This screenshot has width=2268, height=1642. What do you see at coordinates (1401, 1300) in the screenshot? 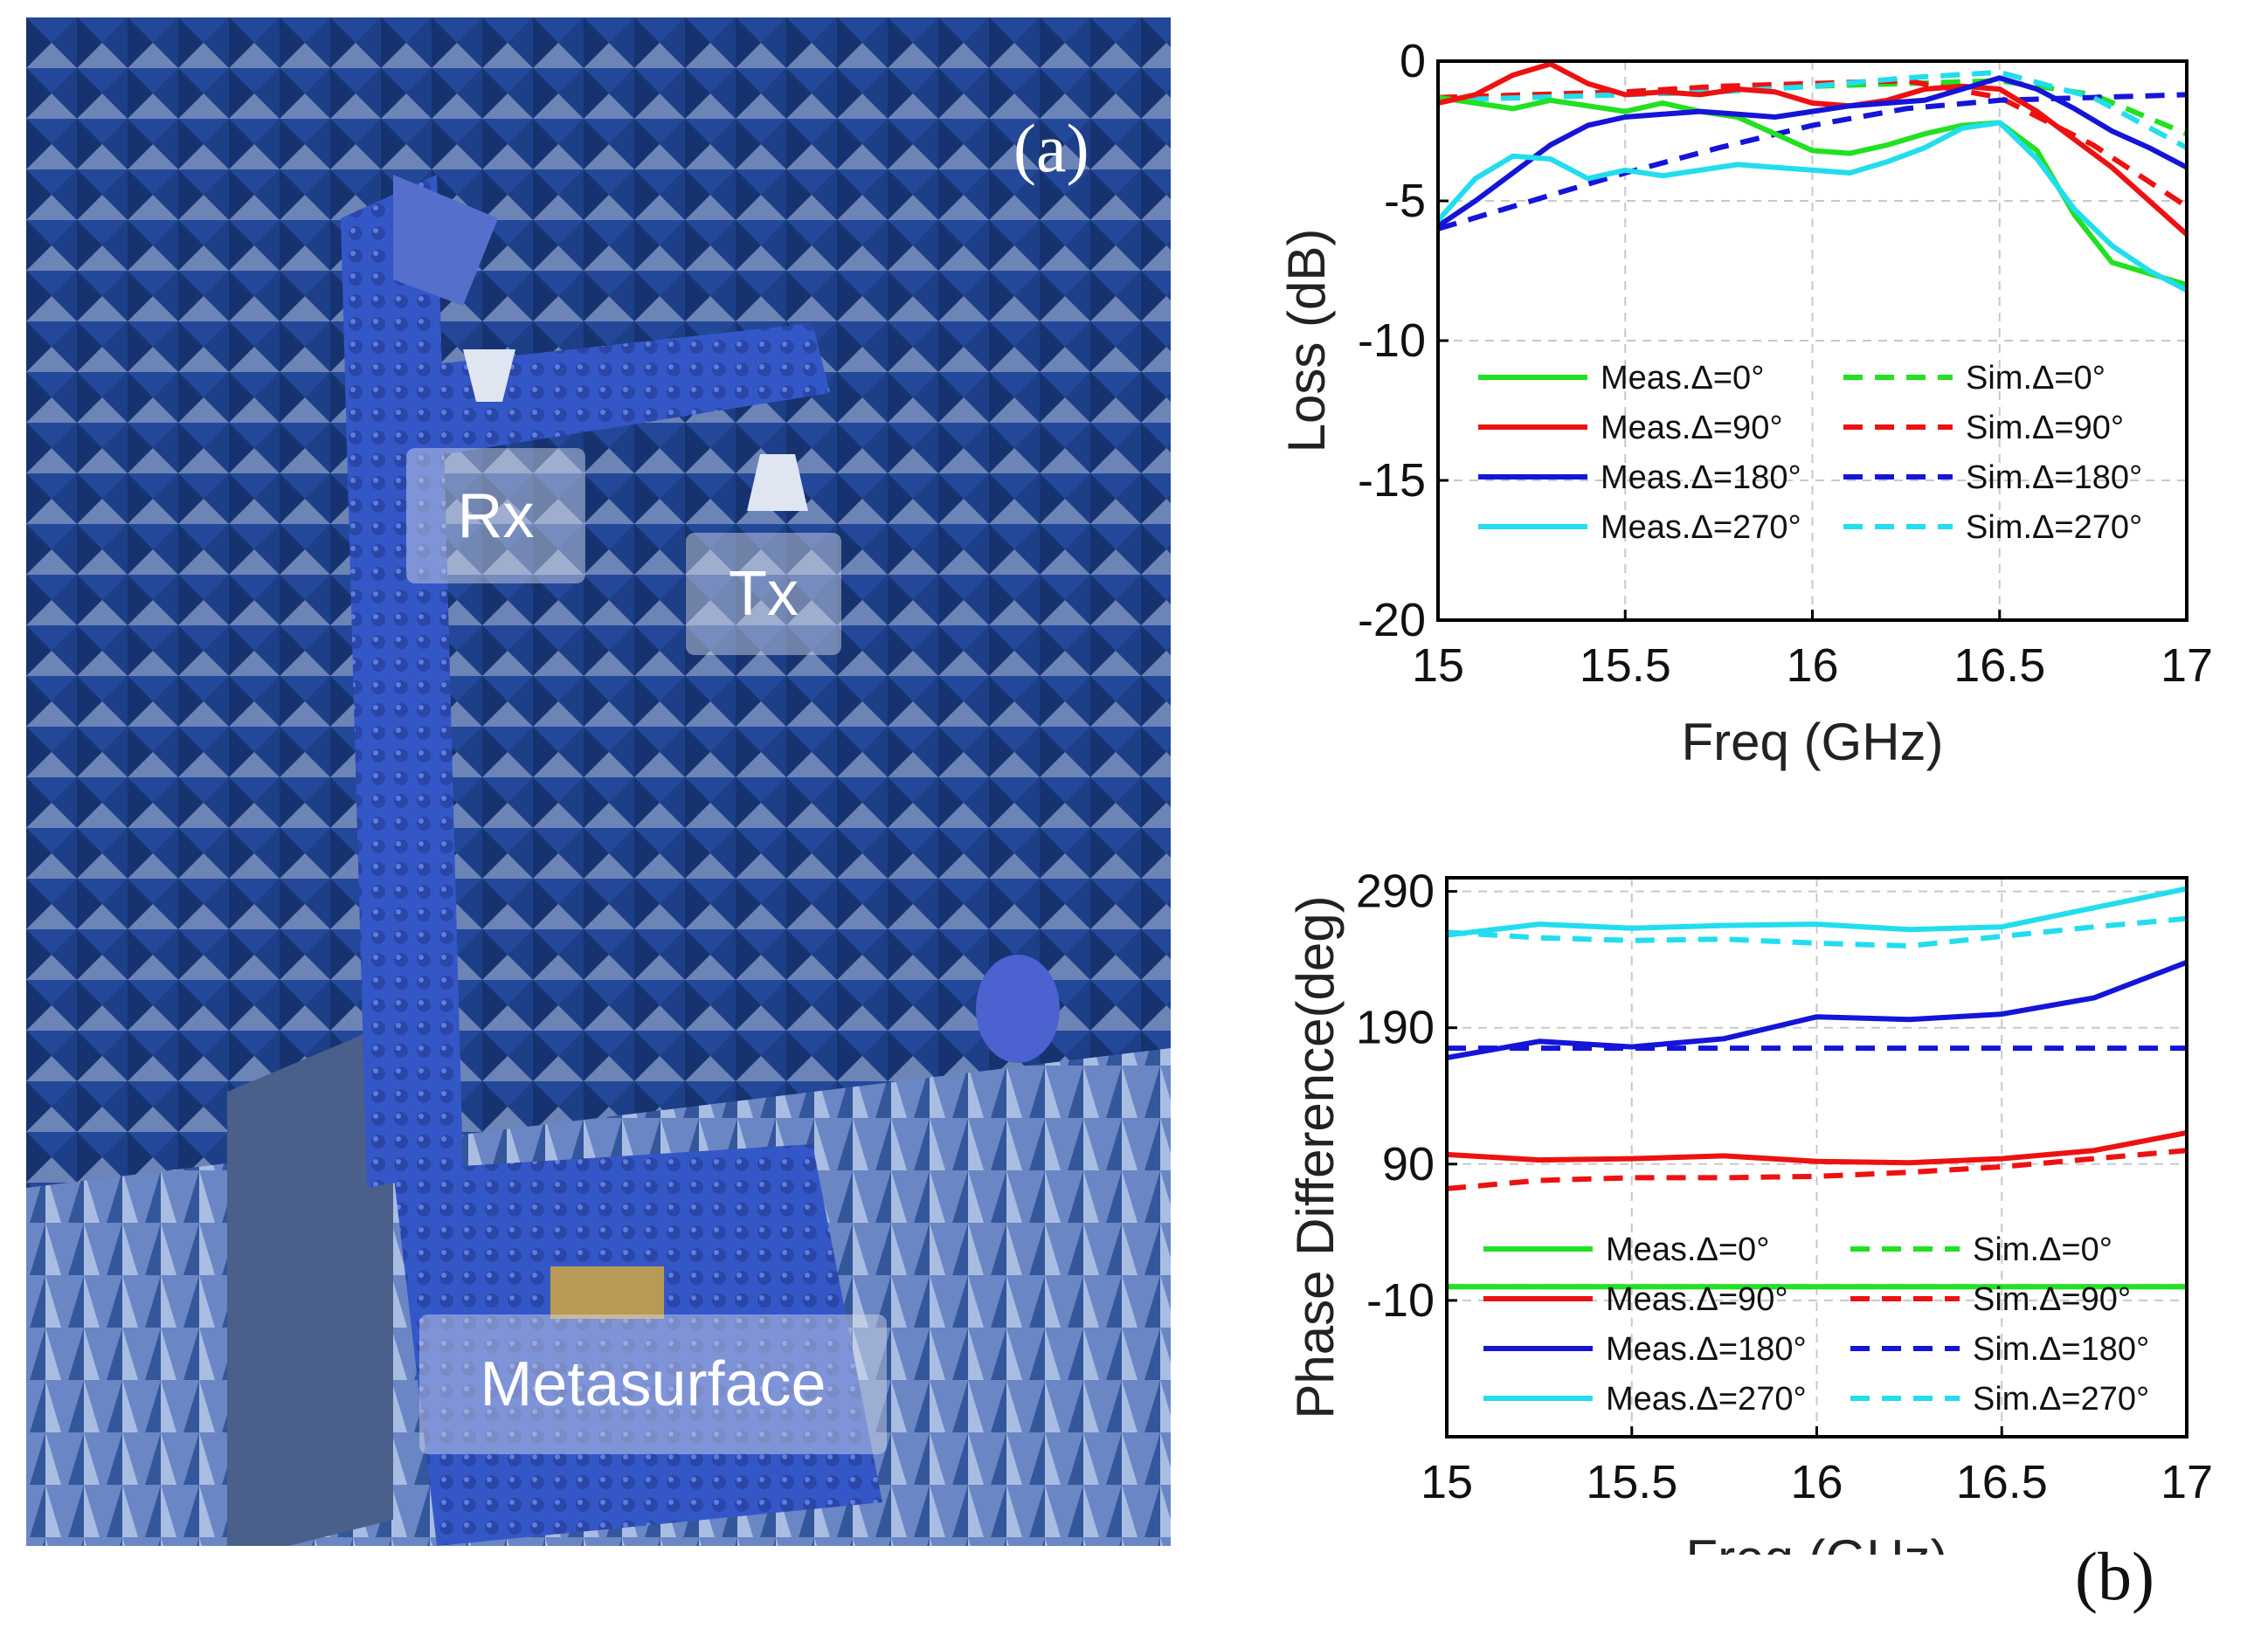
I see `phase-ytick-label: -10` at bounding box center [1401, 1300].